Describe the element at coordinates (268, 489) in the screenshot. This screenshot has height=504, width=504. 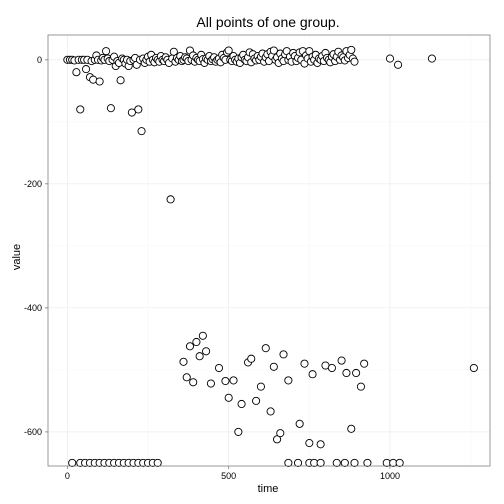
I see `x-axis-label: time` at that location.